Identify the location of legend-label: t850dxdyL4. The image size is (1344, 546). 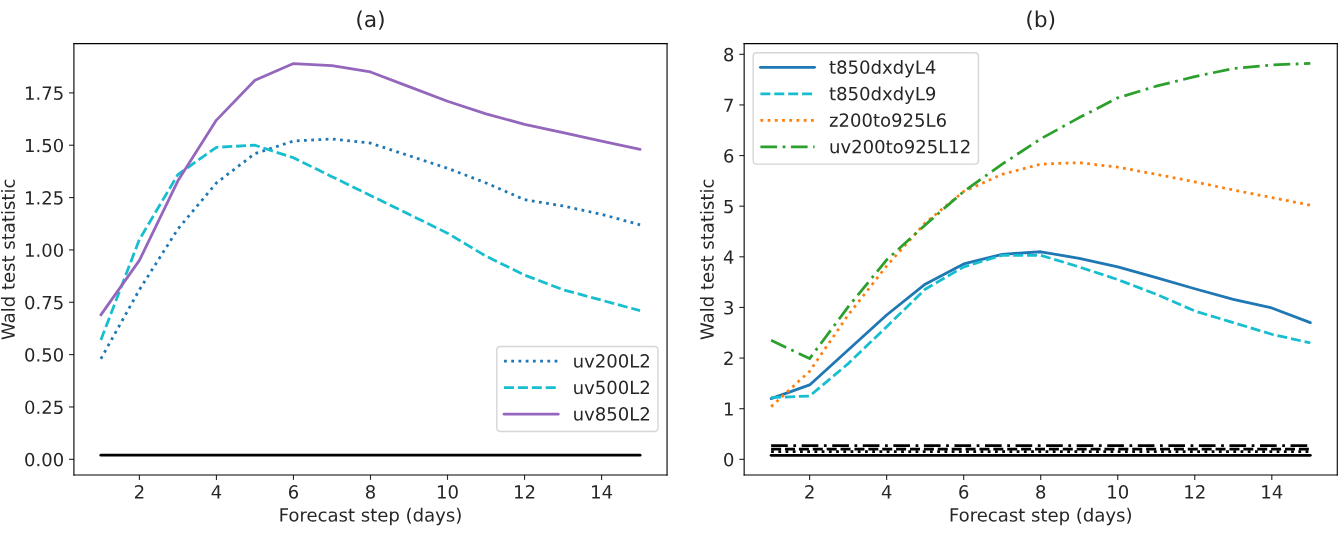
(882, 68).